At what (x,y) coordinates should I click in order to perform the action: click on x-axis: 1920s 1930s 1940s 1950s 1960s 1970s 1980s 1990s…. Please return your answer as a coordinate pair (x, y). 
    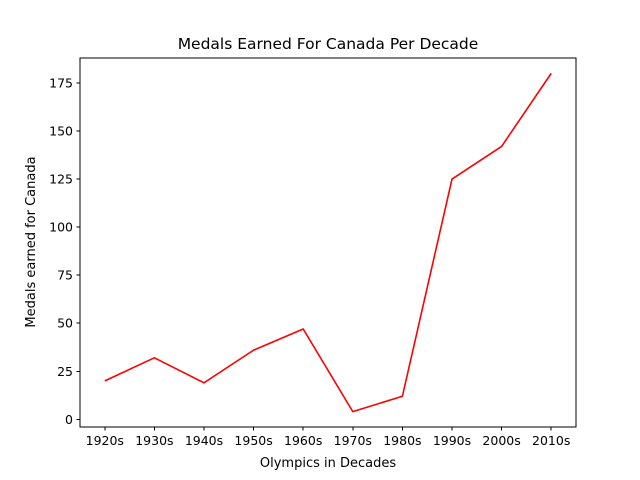
    Looking at the image, I should click on (328, 437).